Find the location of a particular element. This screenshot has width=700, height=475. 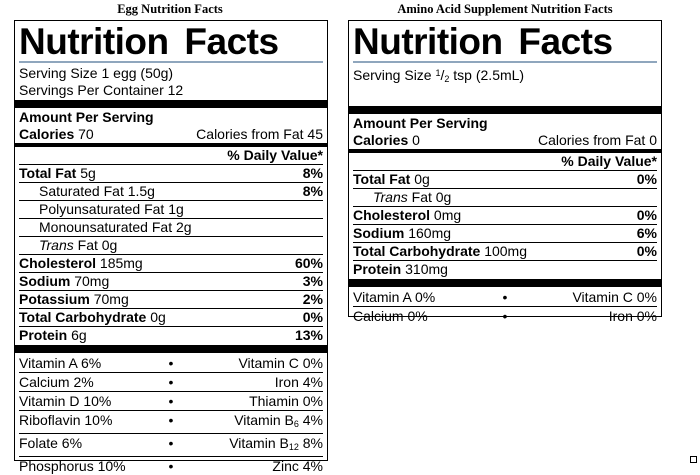

egg-vitamin-right: Thiamin 0% is located at coordinates (286, 401).